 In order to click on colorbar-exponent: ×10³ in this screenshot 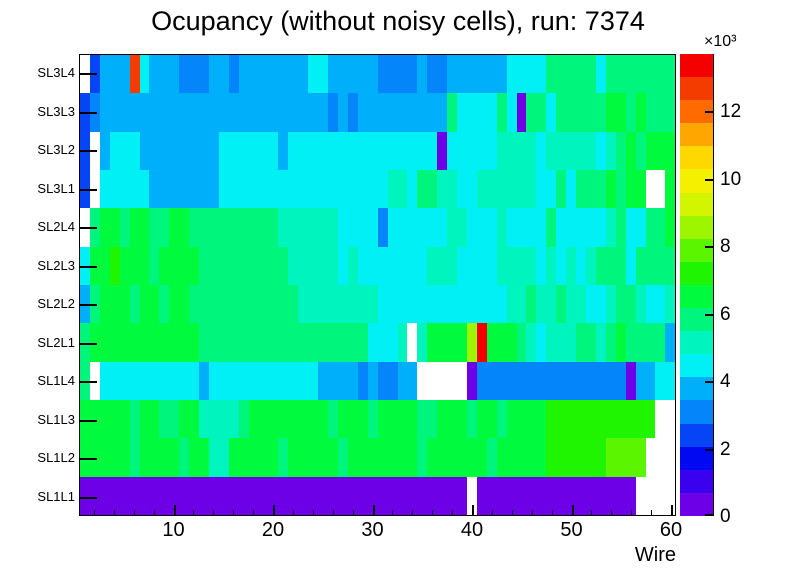, I will do `click(720, 41)`.